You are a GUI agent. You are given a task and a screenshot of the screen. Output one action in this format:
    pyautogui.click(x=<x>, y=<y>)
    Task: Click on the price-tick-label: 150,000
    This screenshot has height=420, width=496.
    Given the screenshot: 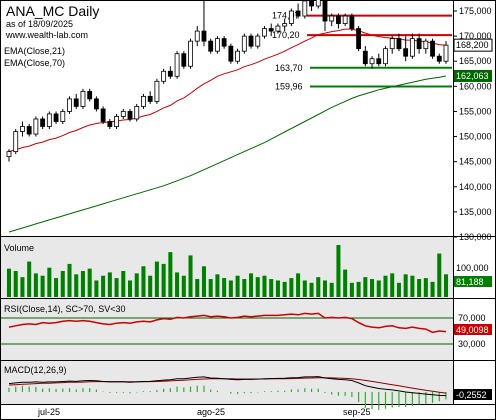 What is the action you would take?
    pyautogui.click(x=475, y=137)
    